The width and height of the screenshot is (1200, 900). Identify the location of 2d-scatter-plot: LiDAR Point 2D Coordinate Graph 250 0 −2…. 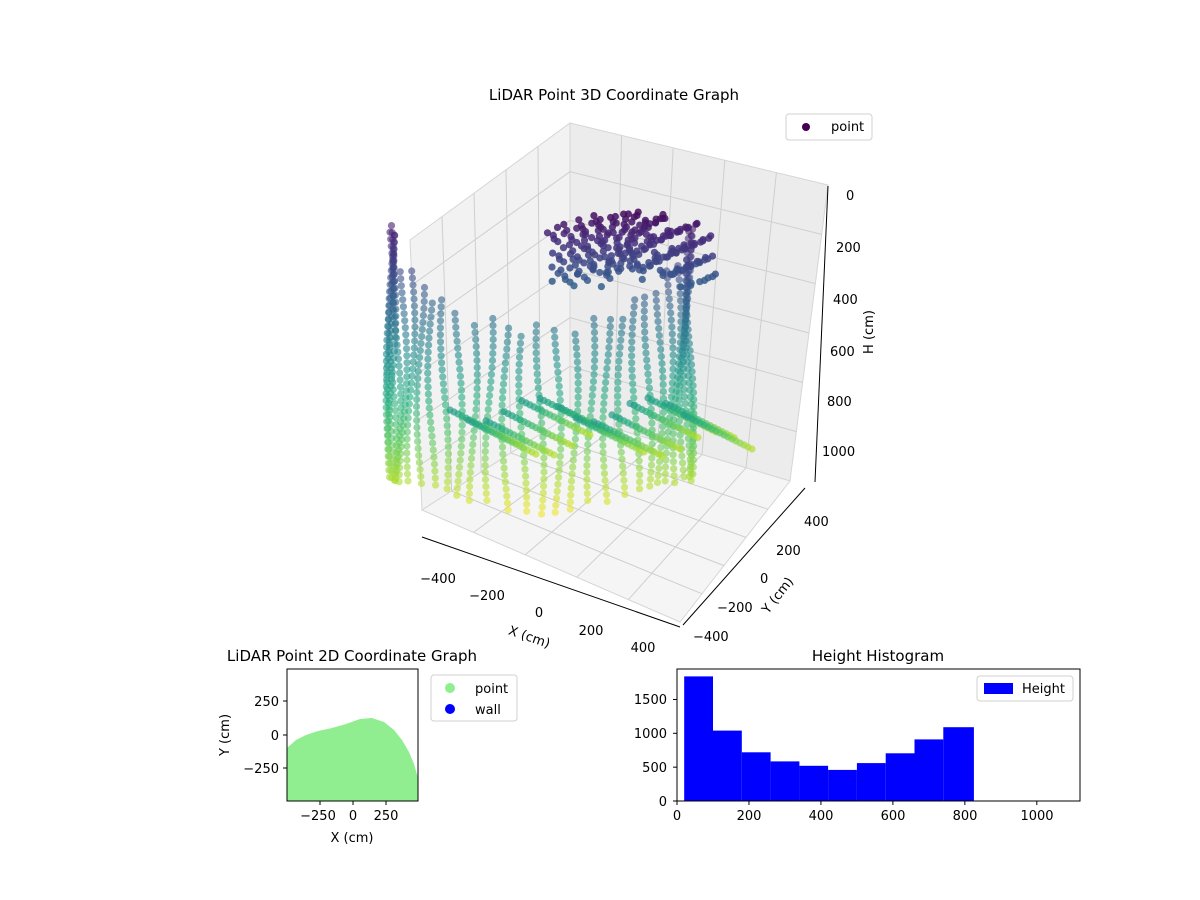
(368, 746).